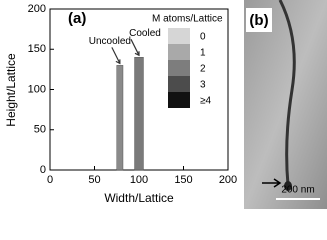  What do you see at coordinates (50, 180) in the screenshot?
I see `x-tick-label: 0` at bounding box center [50, 180].